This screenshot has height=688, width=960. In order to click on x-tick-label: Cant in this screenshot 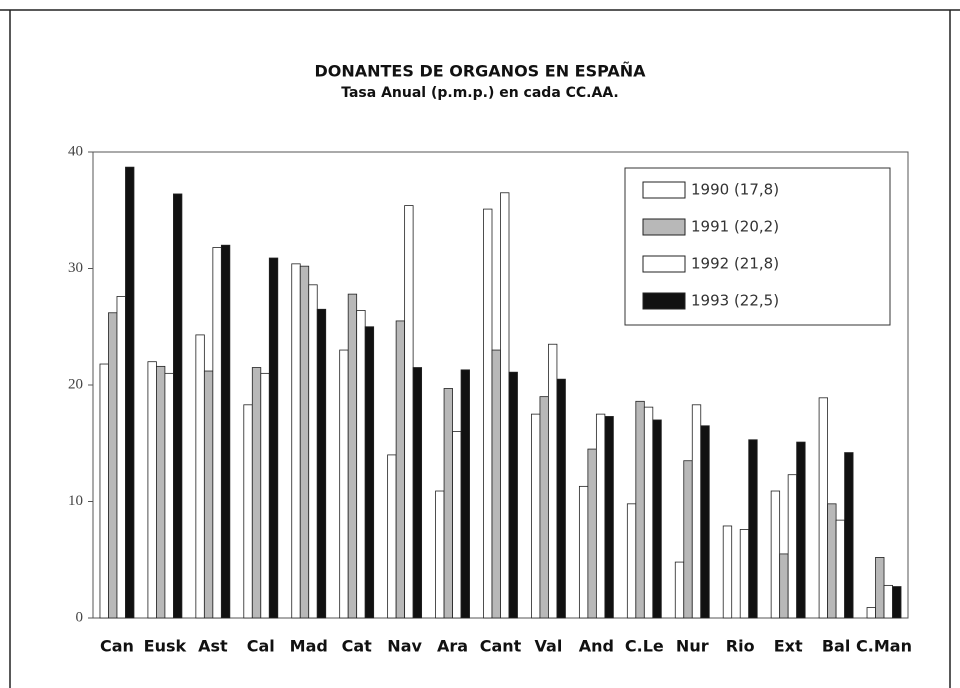, I will do `click(501, 646)`.